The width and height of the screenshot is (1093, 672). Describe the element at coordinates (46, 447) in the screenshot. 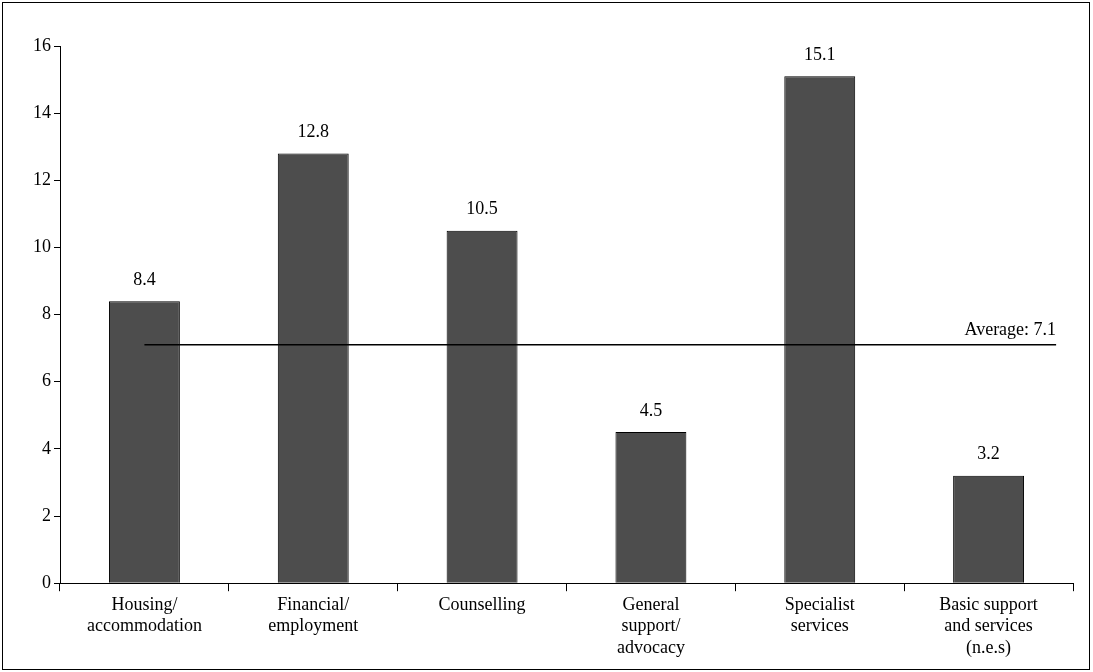

I see `y-tick-label: 4` at that location.